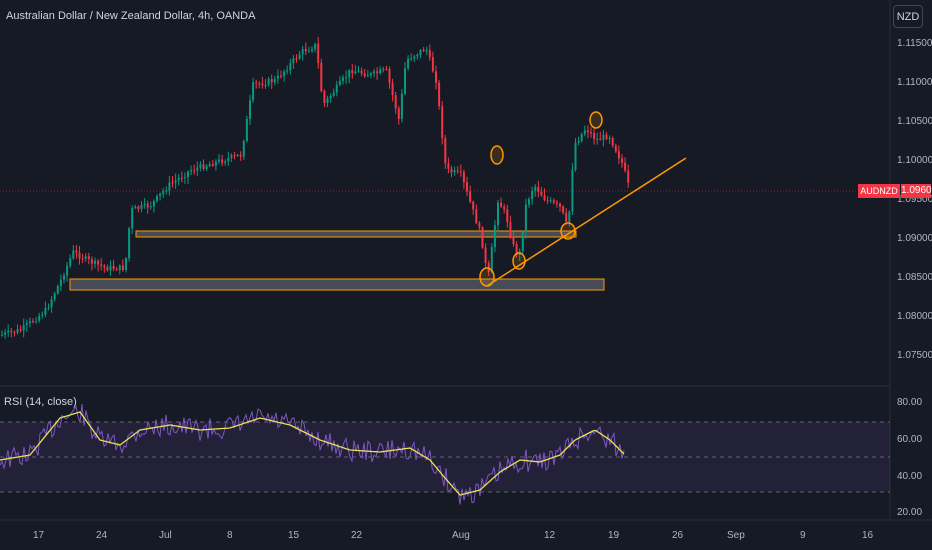 The image size is (932, 550). I want to click on currency-button: NZD, so click(908, 16).